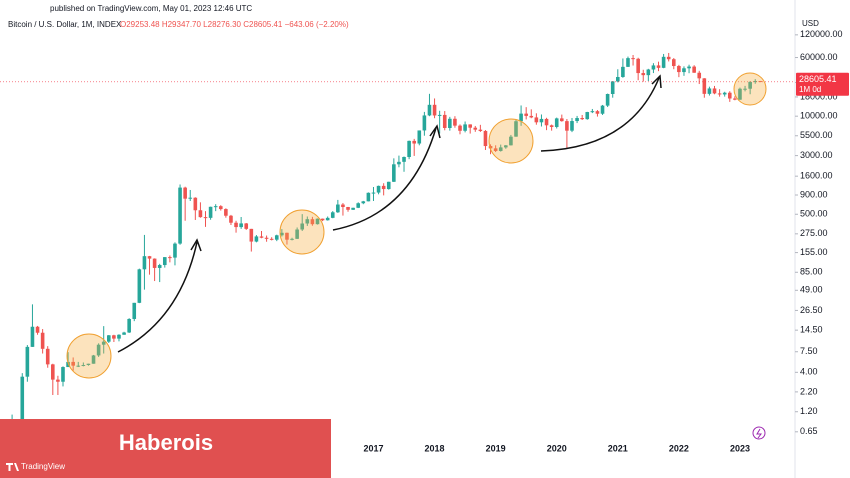  Describe the element at coordinates (809, 372) in the screenshot. I see `y-tick-label: 4.00` at that location.